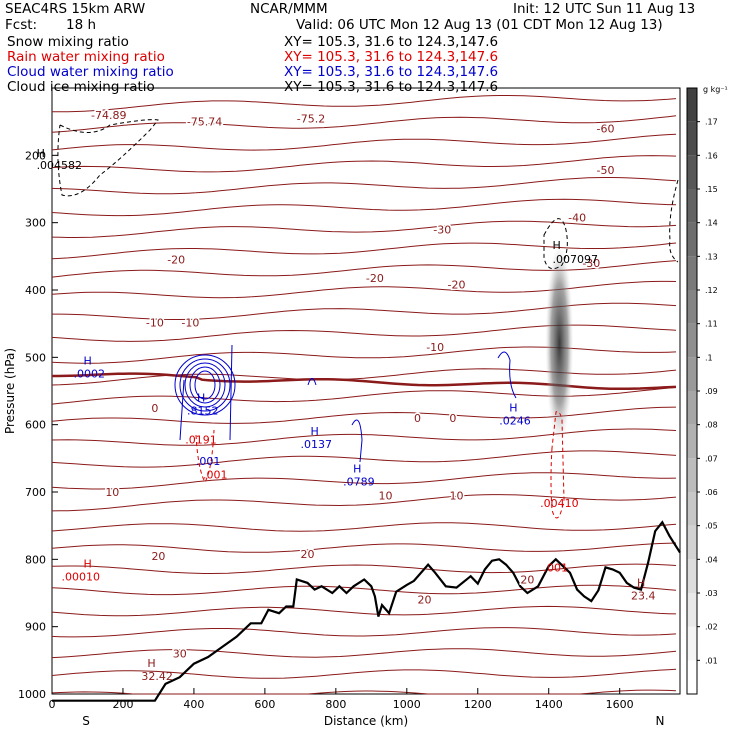 The width and height of the screenshot is (740, 740). Describe the element at coordinates (555, 244) in the screenshot. I see `snow-contour` at that location.